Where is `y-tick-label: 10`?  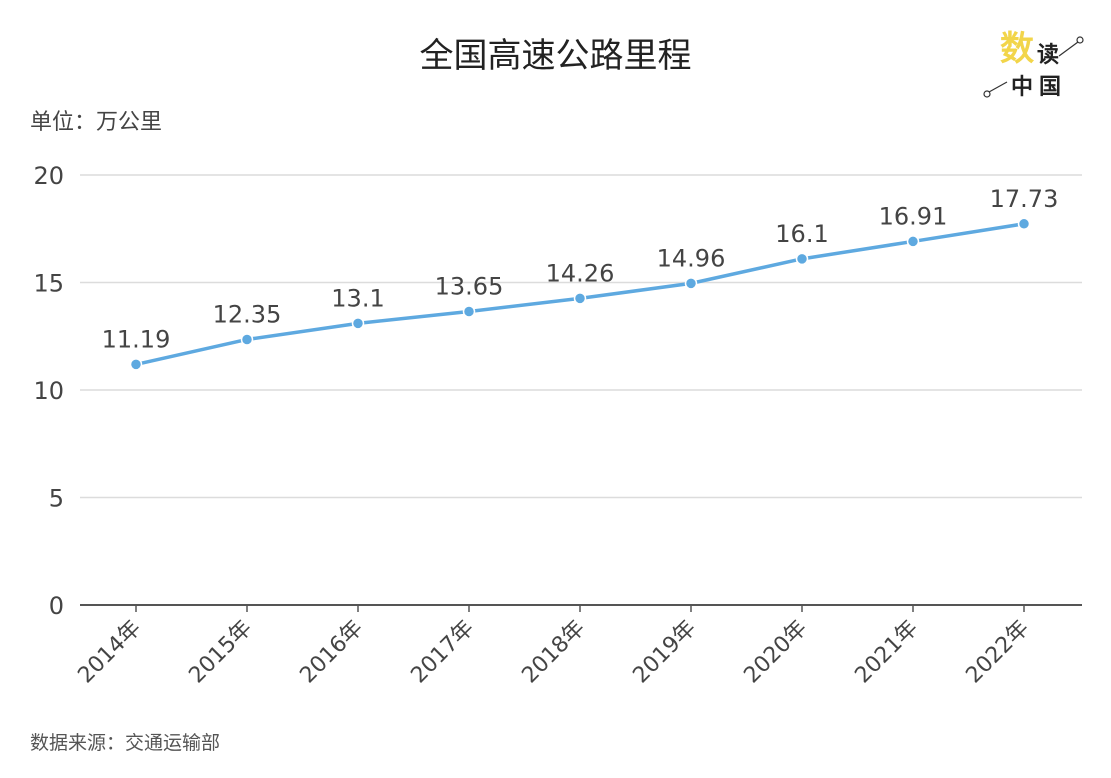
y-tick-label: 10 is located at coordinates (48, 391).